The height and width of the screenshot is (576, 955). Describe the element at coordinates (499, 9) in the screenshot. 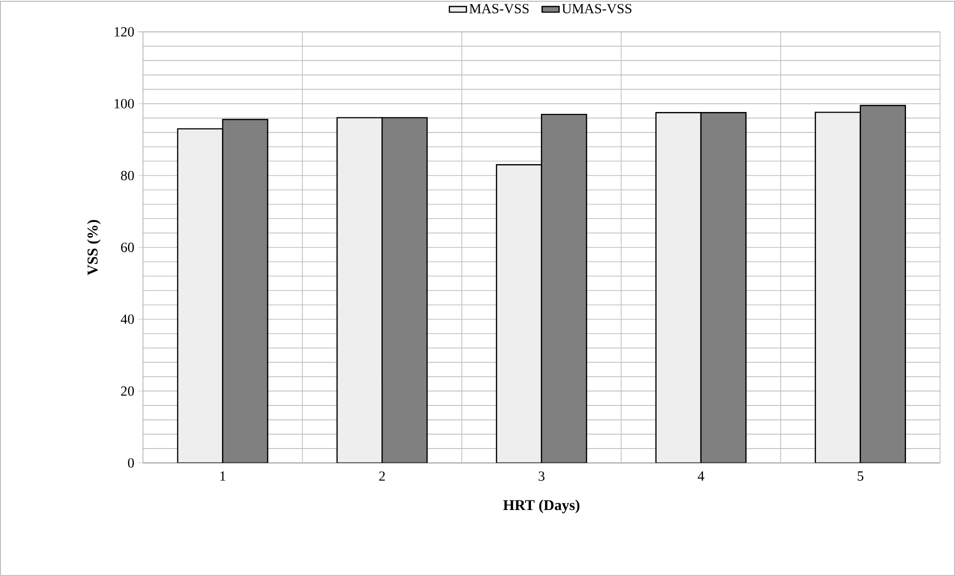

I see `legend-label: MAS-VSS` at that location.